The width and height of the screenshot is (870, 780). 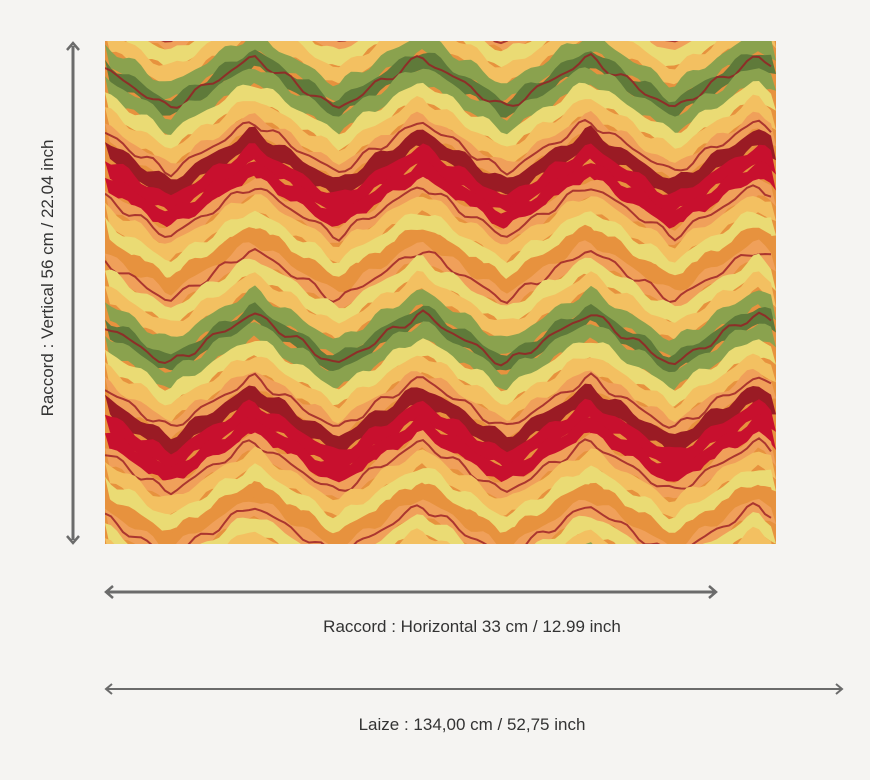 What do you see at coordinates (472, 724) in the screenshot?
I see `fabric-width-label: Laize : 134,00 cm / 52,75 inch` at bounding box center [472, 724].